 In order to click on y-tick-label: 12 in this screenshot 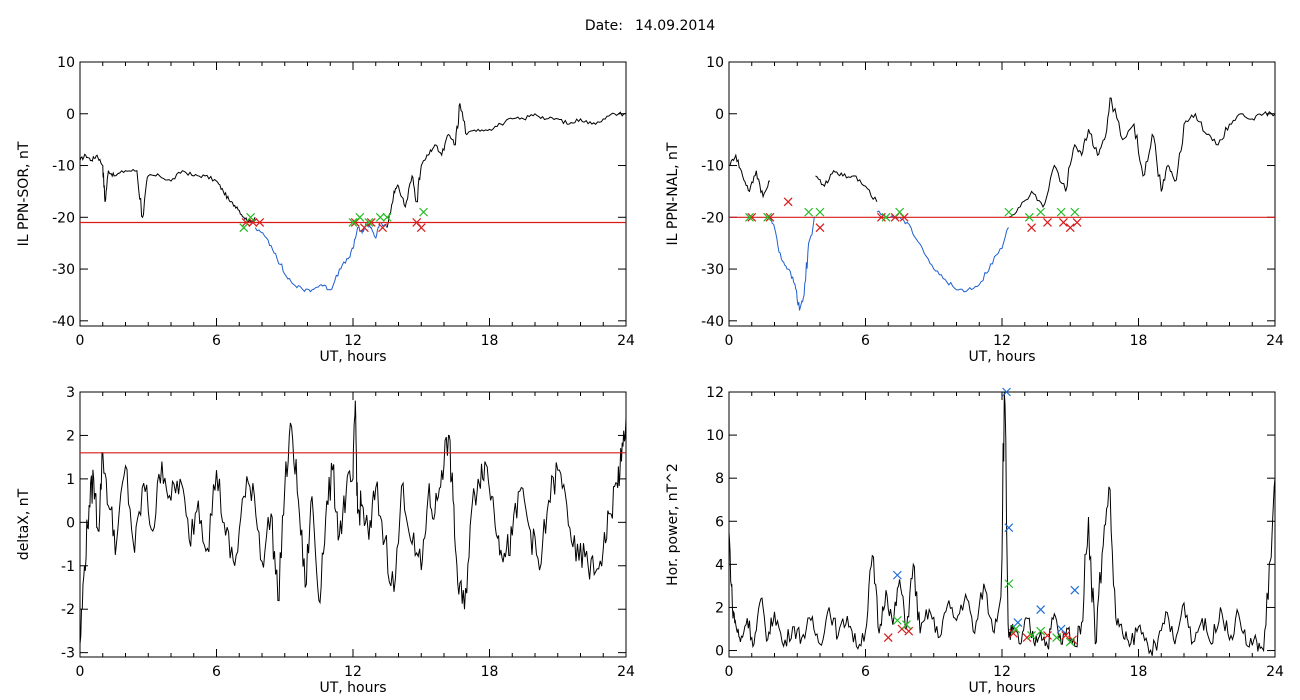, I will do `click(715, 393)`.